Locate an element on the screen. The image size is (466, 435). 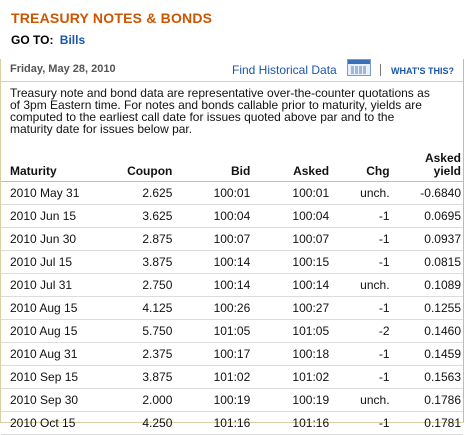
col-coupon: Coupon is located at coordinates (140, 166).